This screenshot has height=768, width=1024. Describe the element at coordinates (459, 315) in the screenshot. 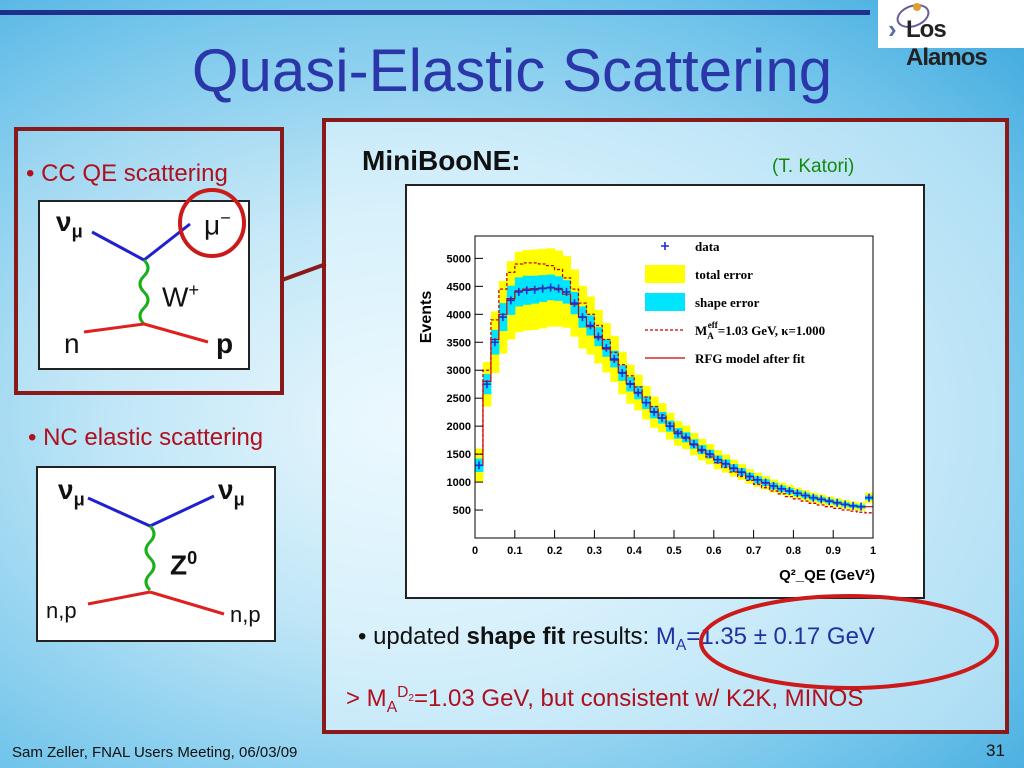

I see `y-tick-label: 4000` at that location.